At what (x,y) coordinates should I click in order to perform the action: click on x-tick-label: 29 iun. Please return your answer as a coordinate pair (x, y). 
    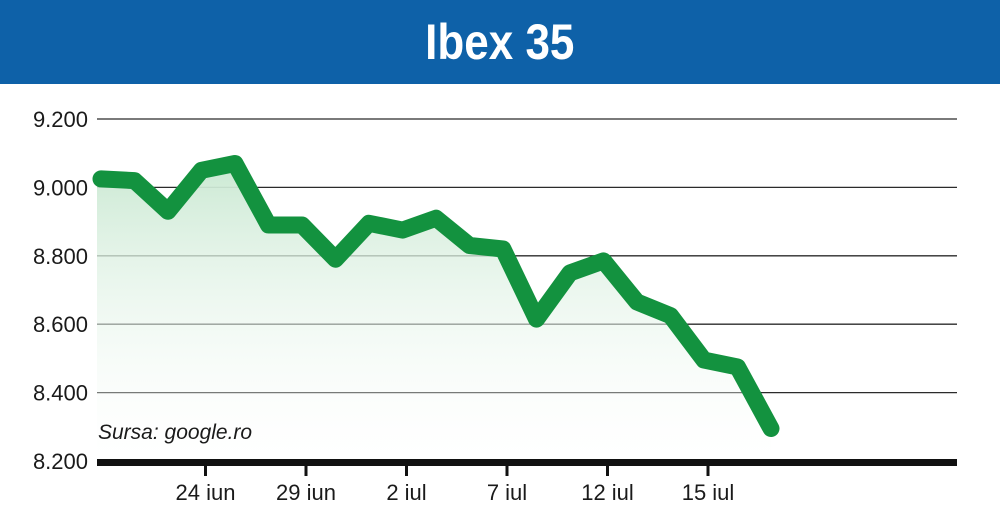
    Looking at the image, I should click on (306, 492).